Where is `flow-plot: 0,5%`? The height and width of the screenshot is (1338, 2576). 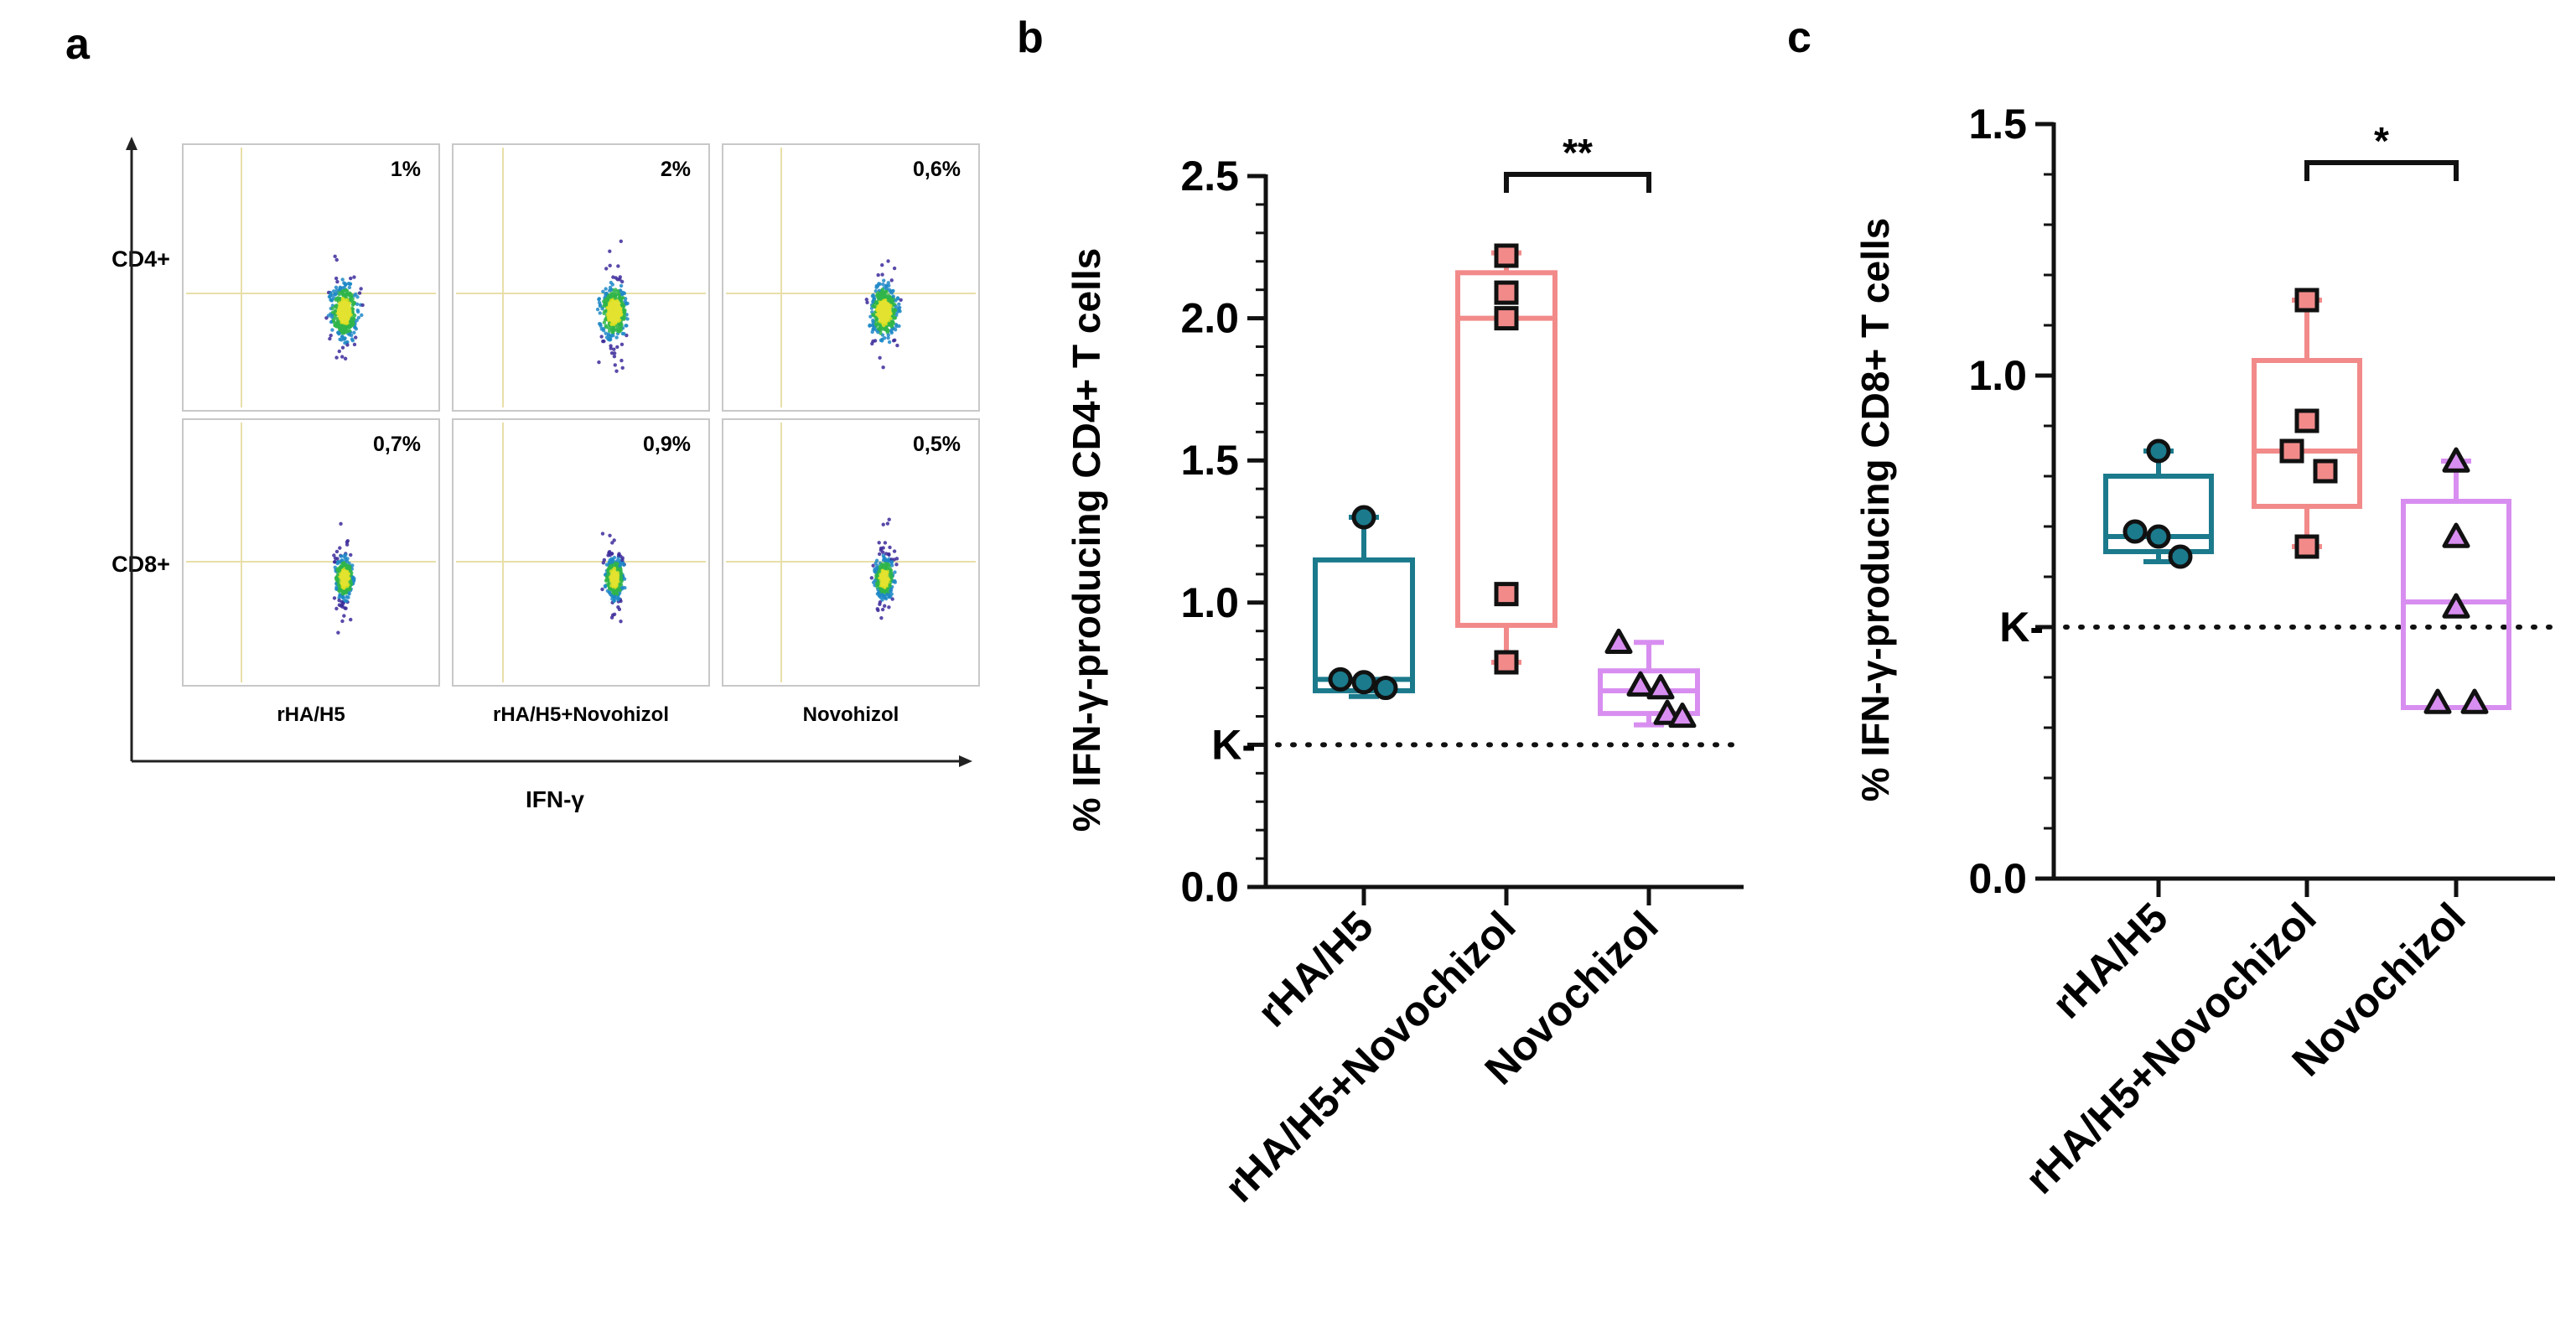 flow-plot: 0,5% is located at coordinates (851, 552).